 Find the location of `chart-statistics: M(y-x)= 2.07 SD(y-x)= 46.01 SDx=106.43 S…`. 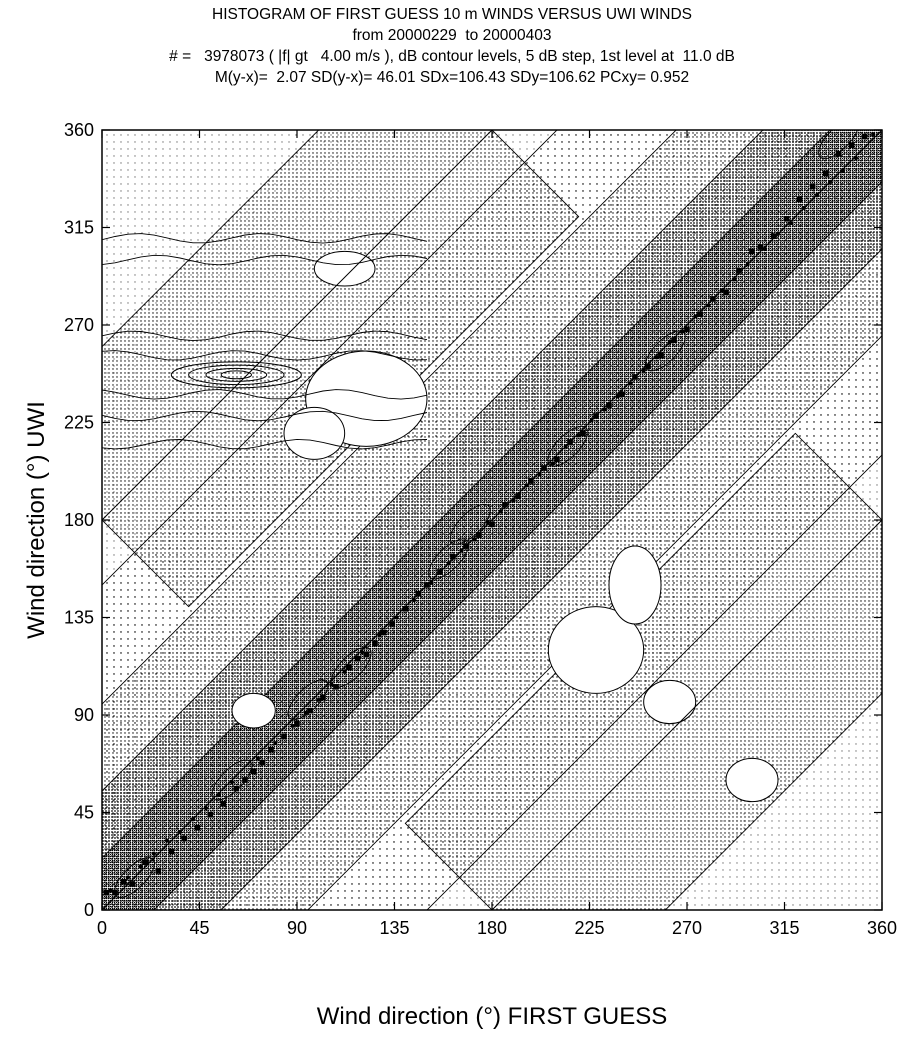

chart-statistics: M(y-x)= 2.07 SD(y-x)= 46.01 SDx=106.43 S… is located at coordinates (452, 77).